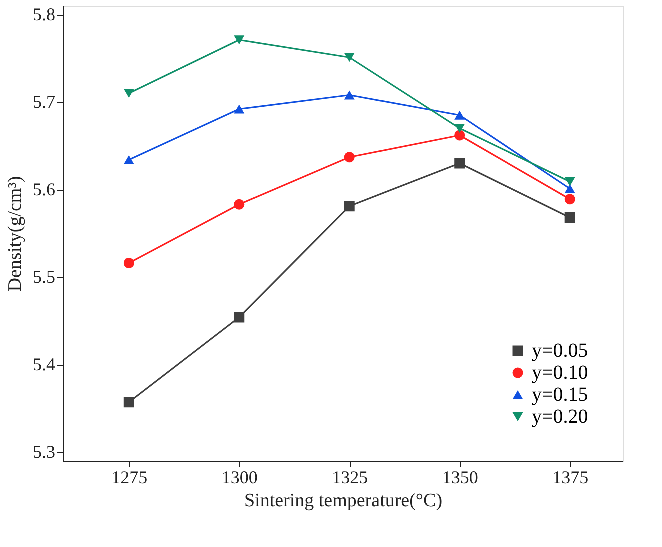  What do you see at coordinates (44, 14) in the screenshot?
I see `y-tick-label: 5.8` at bounding box center [44, 14].